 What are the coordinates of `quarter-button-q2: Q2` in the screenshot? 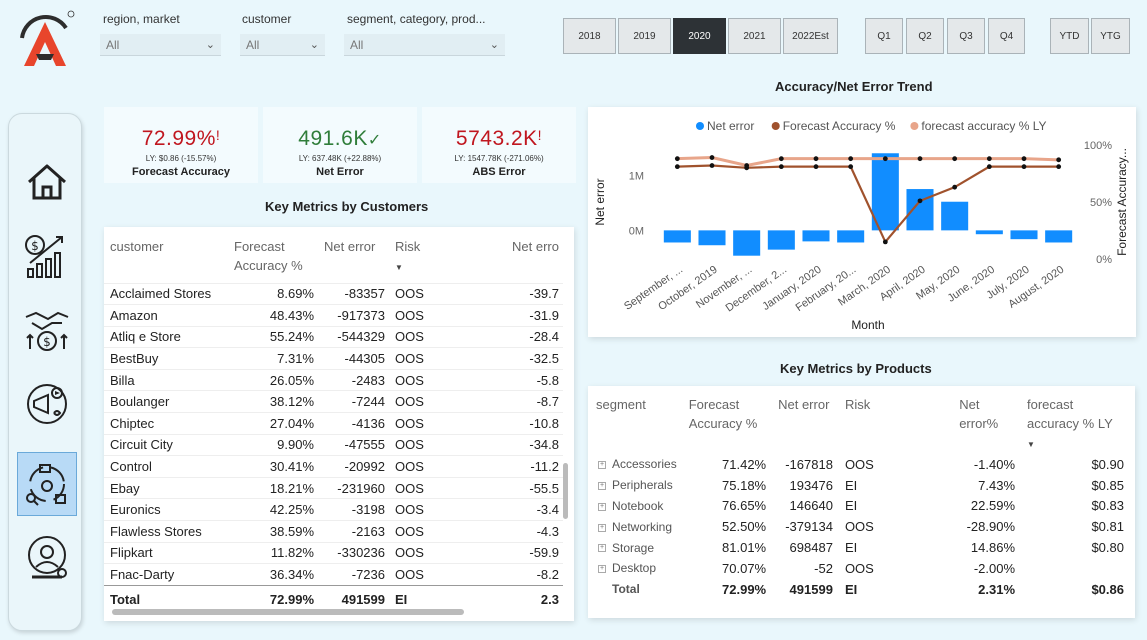 It's located at (925, 36).